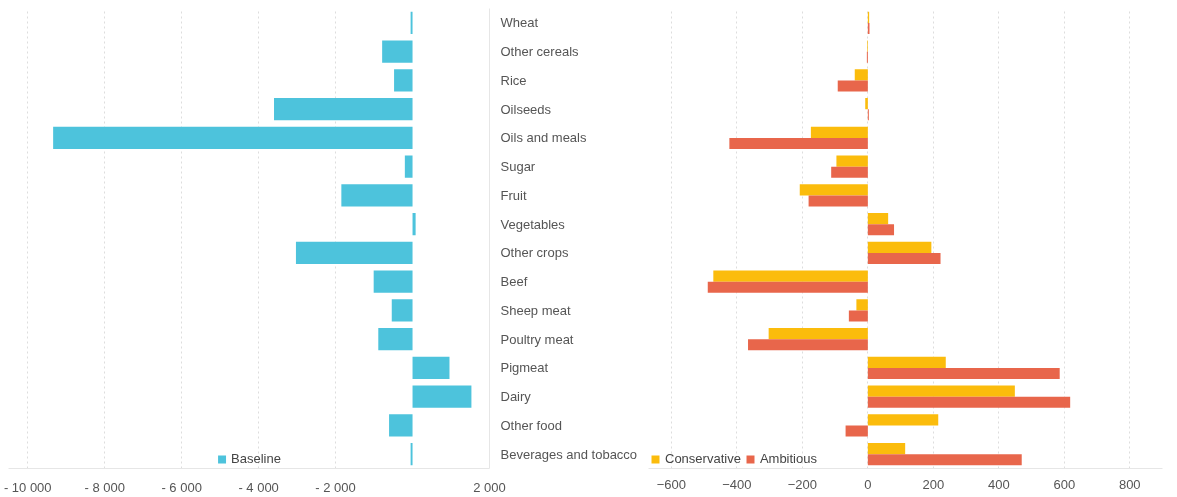  I want to click on y-tick-label: Other crops, so click(534, 253).